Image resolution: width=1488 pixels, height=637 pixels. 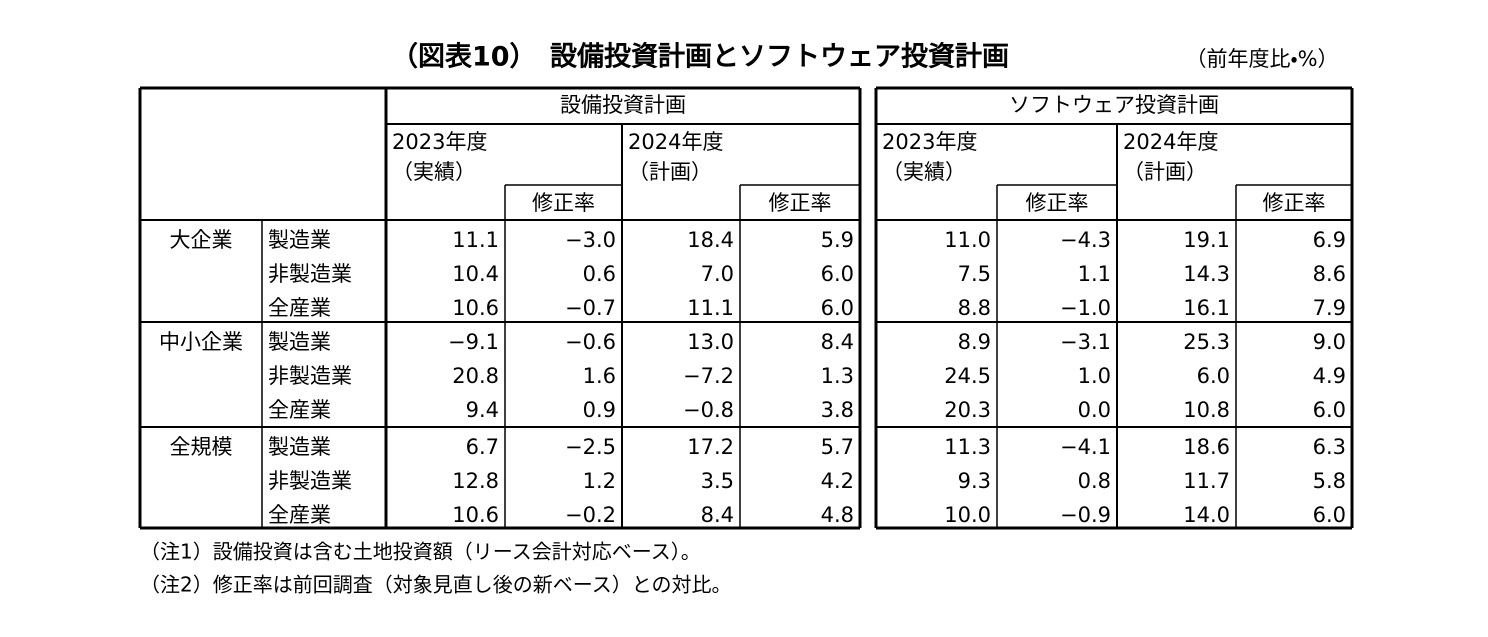 I want to click on group-header: 設備投資計画, so click(x=623, y=105).